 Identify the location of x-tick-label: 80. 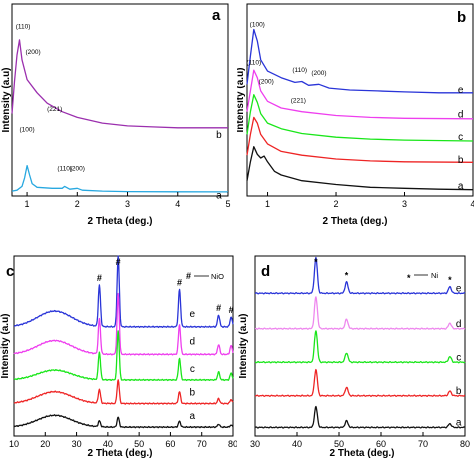
(465, 444).